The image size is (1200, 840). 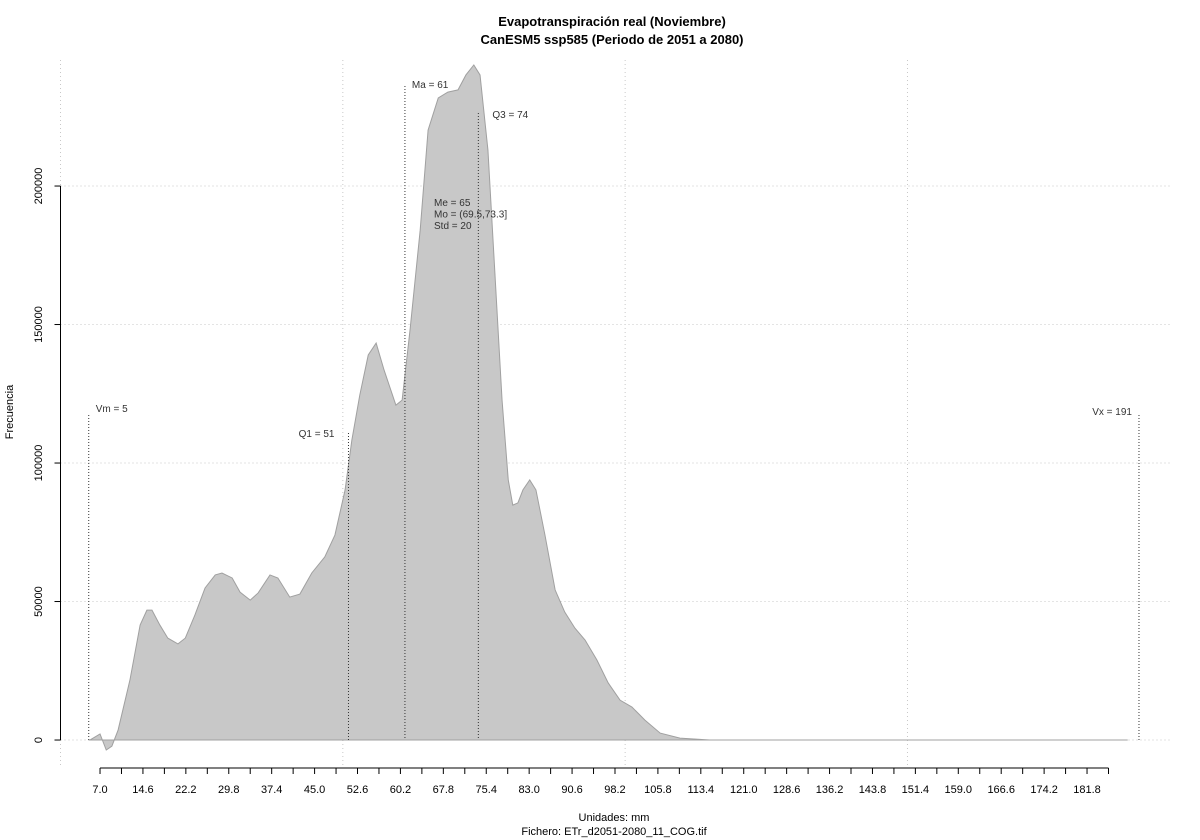 I want to click on x-tick-label: 45.0, so click(x=314, y=790).